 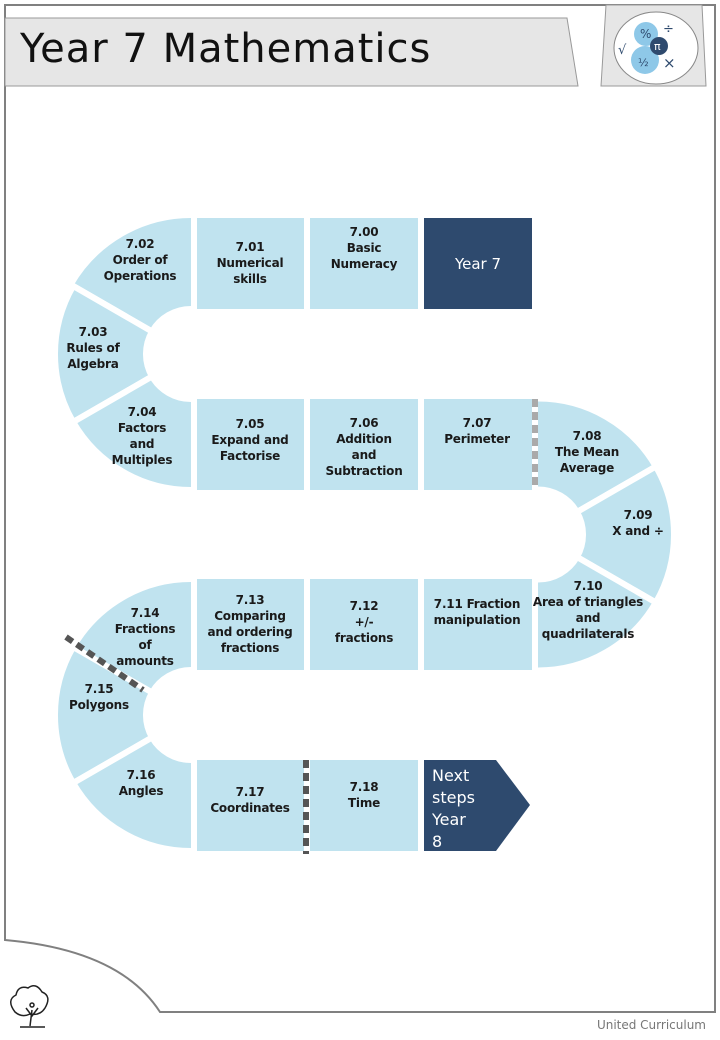 What do you see at coordinates (364, 447) in the screenshot?
I see `tile-label: 7.06 Addition and Subtraction` at bounding box center [364, 447].